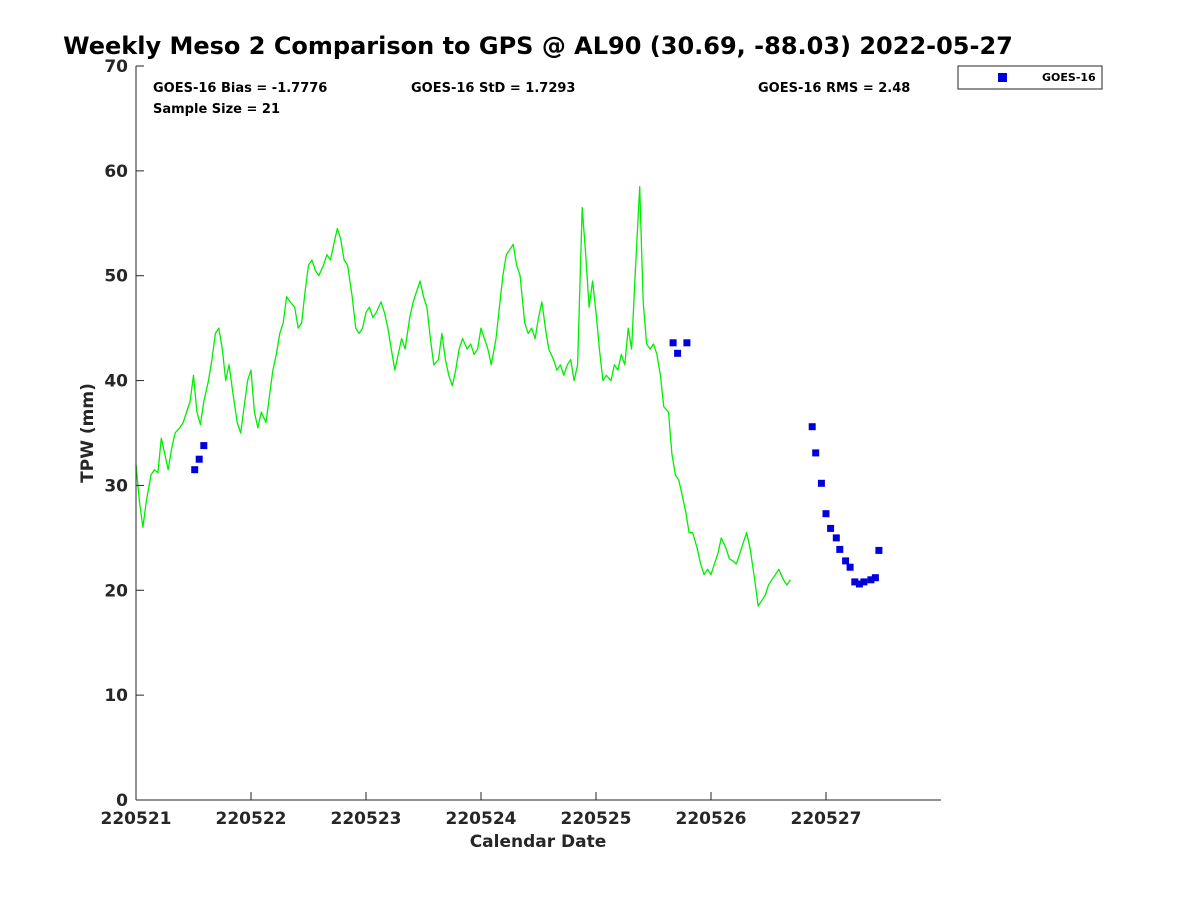 This screenshot has width=1200, height=904. I want to click on stat-std: GOES-16 StD = 1.7293, so click(493, 88).